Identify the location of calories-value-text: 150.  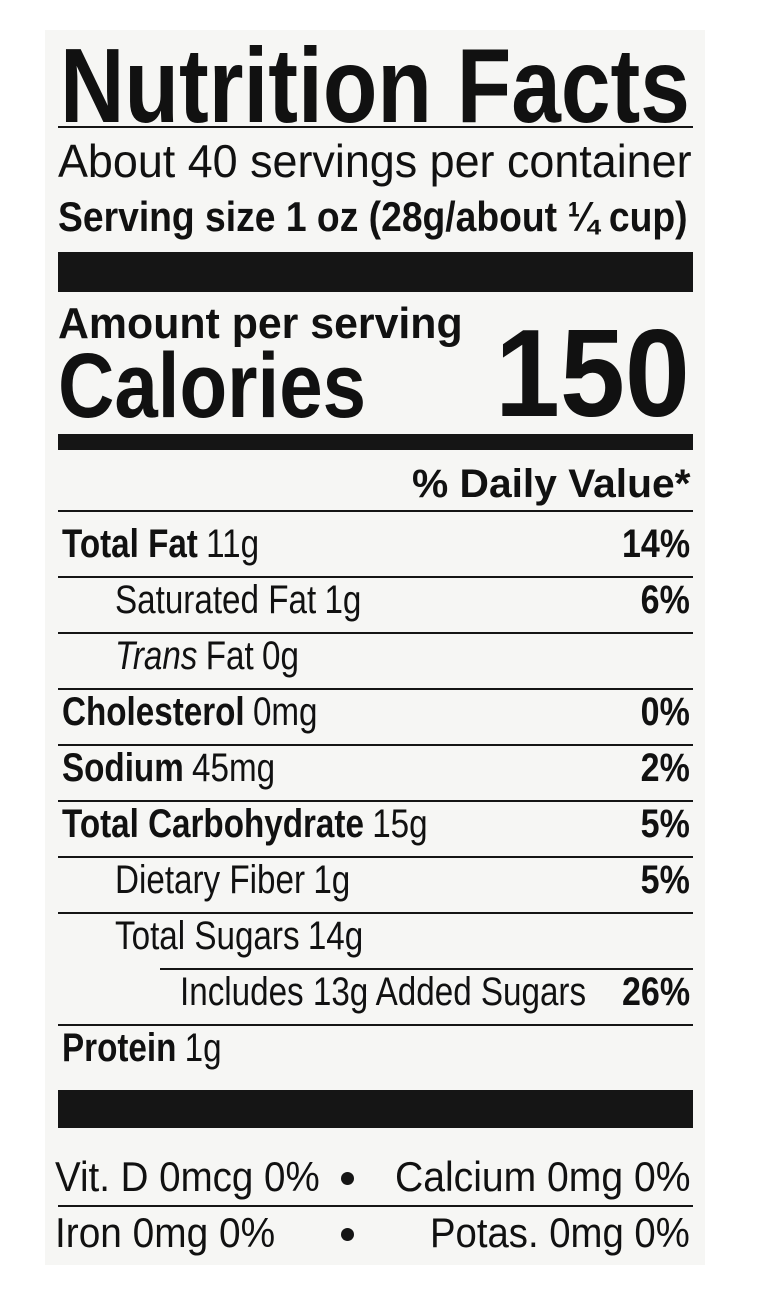
(592, 374).